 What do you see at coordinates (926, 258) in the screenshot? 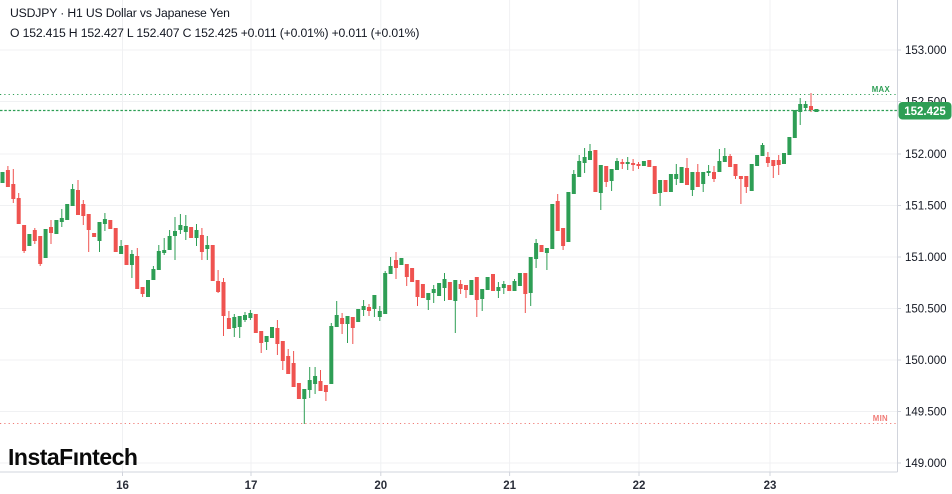
I see `svg-text: 151.000` at bounding box center [926, 258].